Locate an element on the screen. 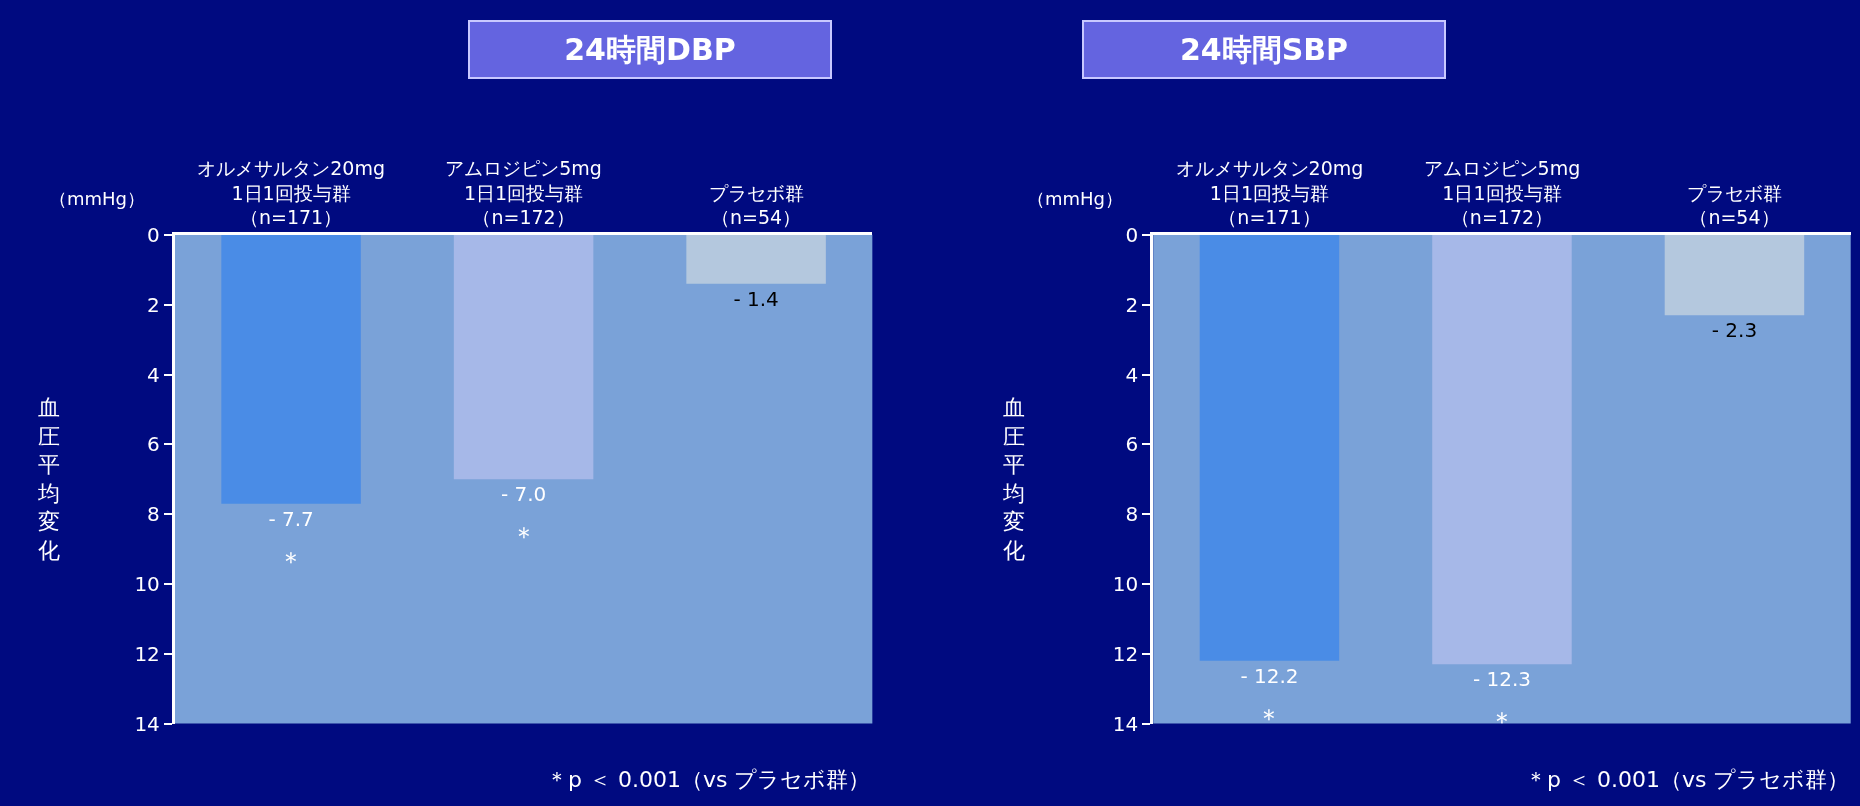 The image size is (1860, 806). data-label: - 7.7 is located at coordinates (291, 518).